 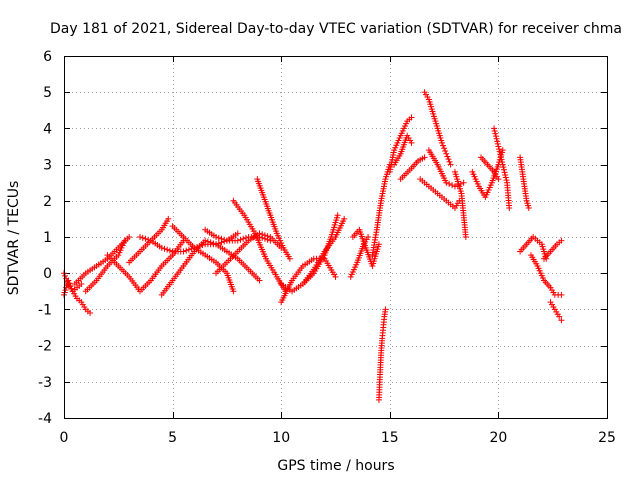 I want to click on y-axis-label: SDTVAR / TECUs, so click(x=14, y=238).